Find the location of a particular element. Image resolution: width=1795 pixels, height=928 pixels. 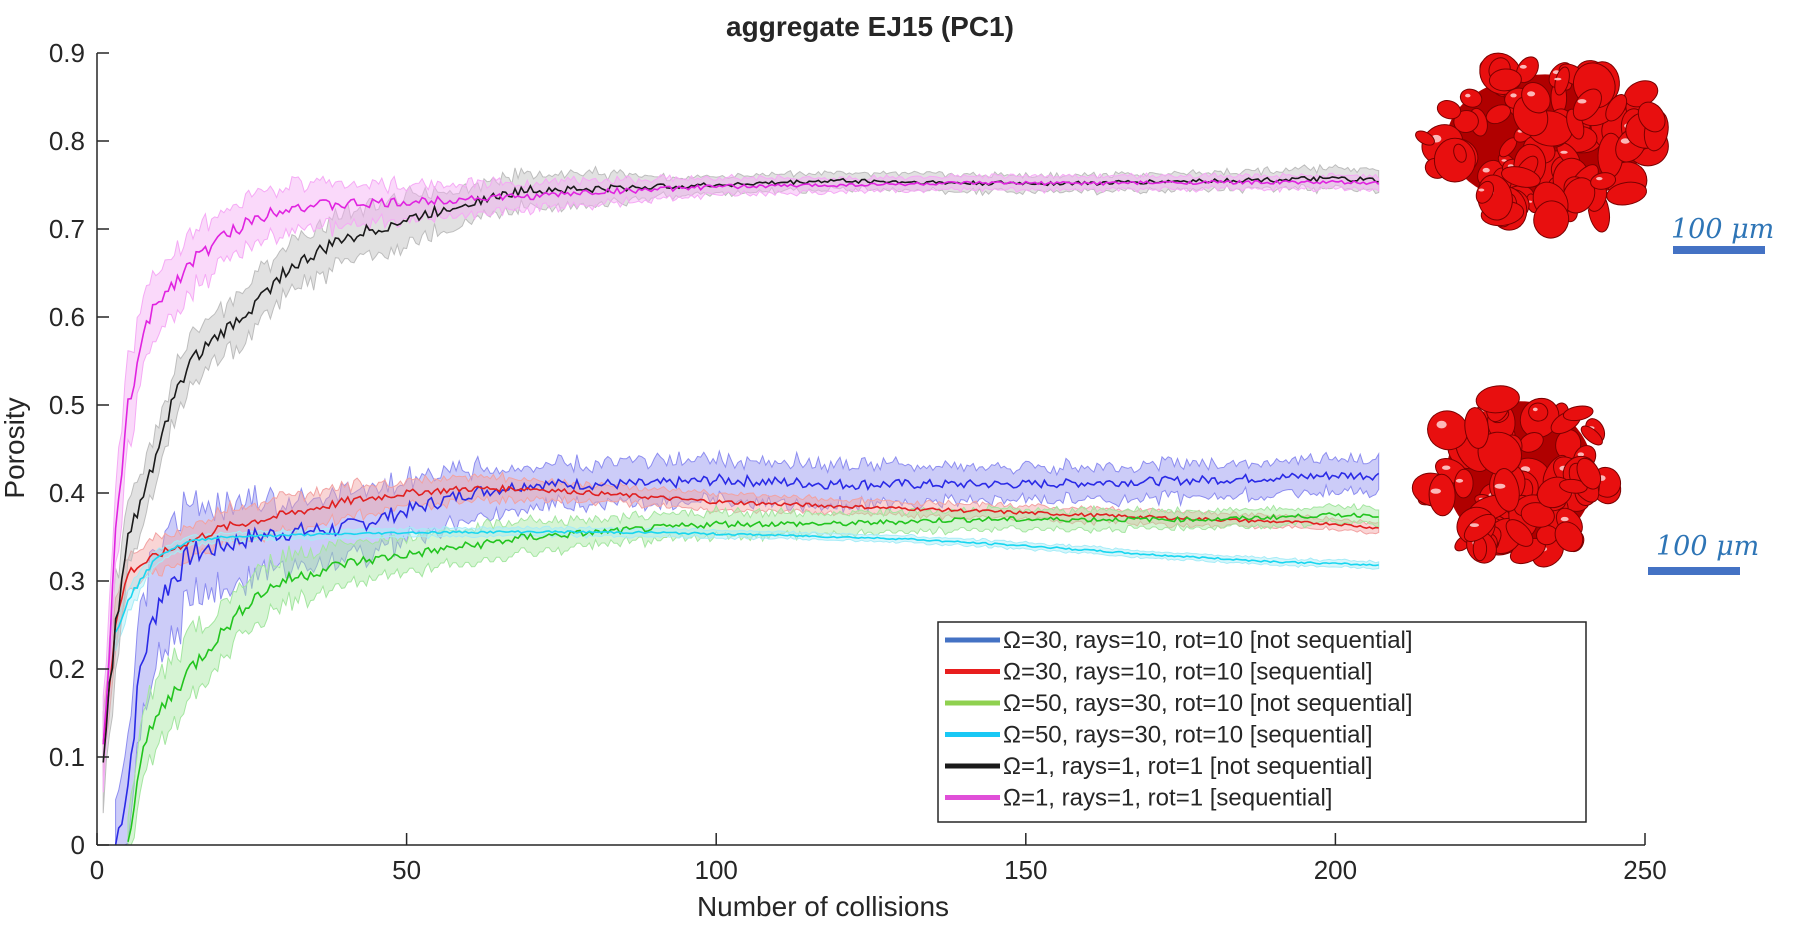

y-axis-label: Porosity is located at coordinates (15, 447).